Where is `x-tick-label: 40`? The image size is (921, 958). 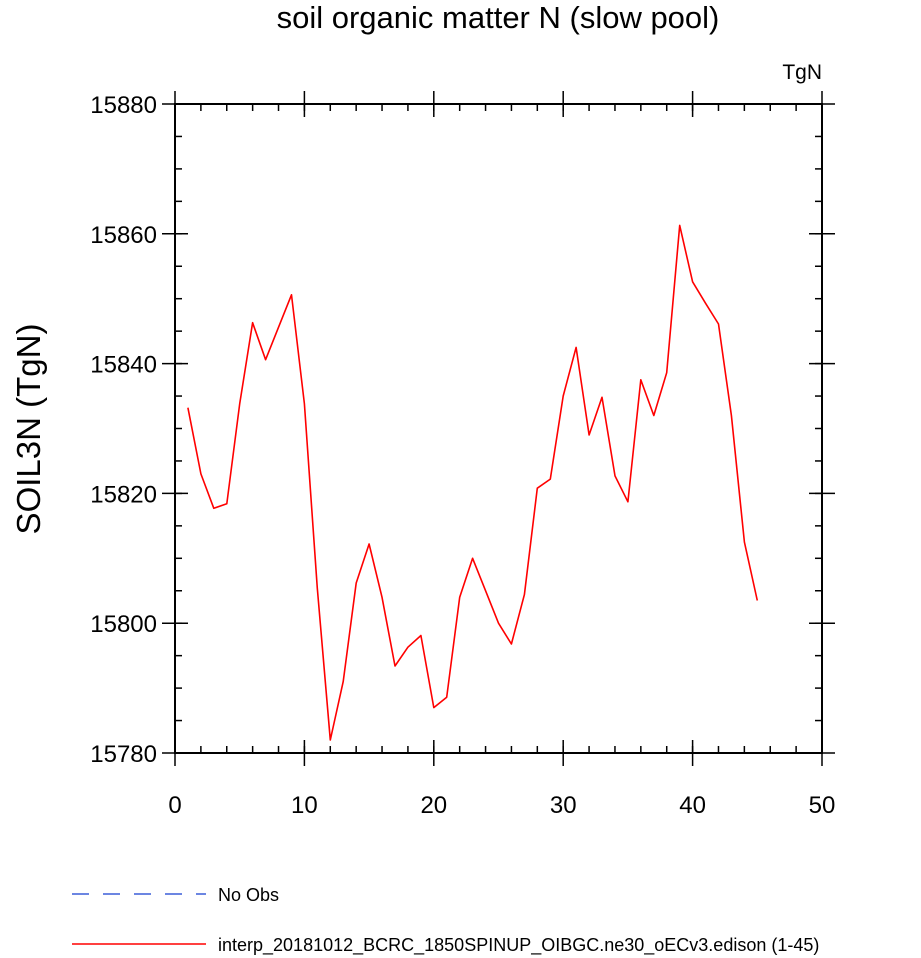 x-tick-label: 40 is located at coordinates (692, 805).